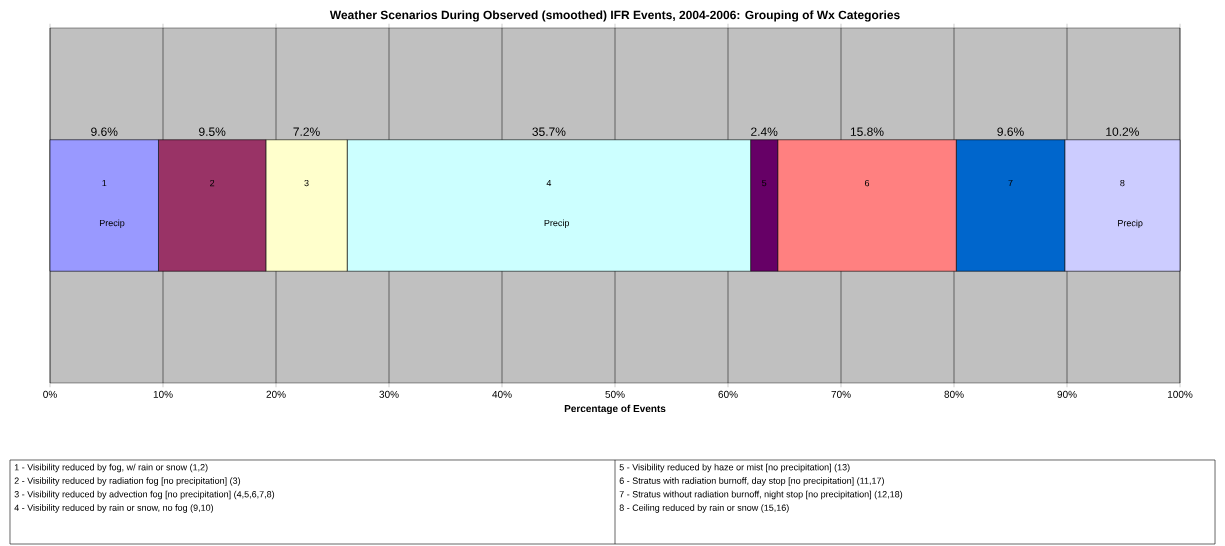 This screenshot has width=1225, height=546. What do you see at coordinates (841, 394) in the screenshot?
I see `x-tick-label: 70%` at bounding box center [841, 394].